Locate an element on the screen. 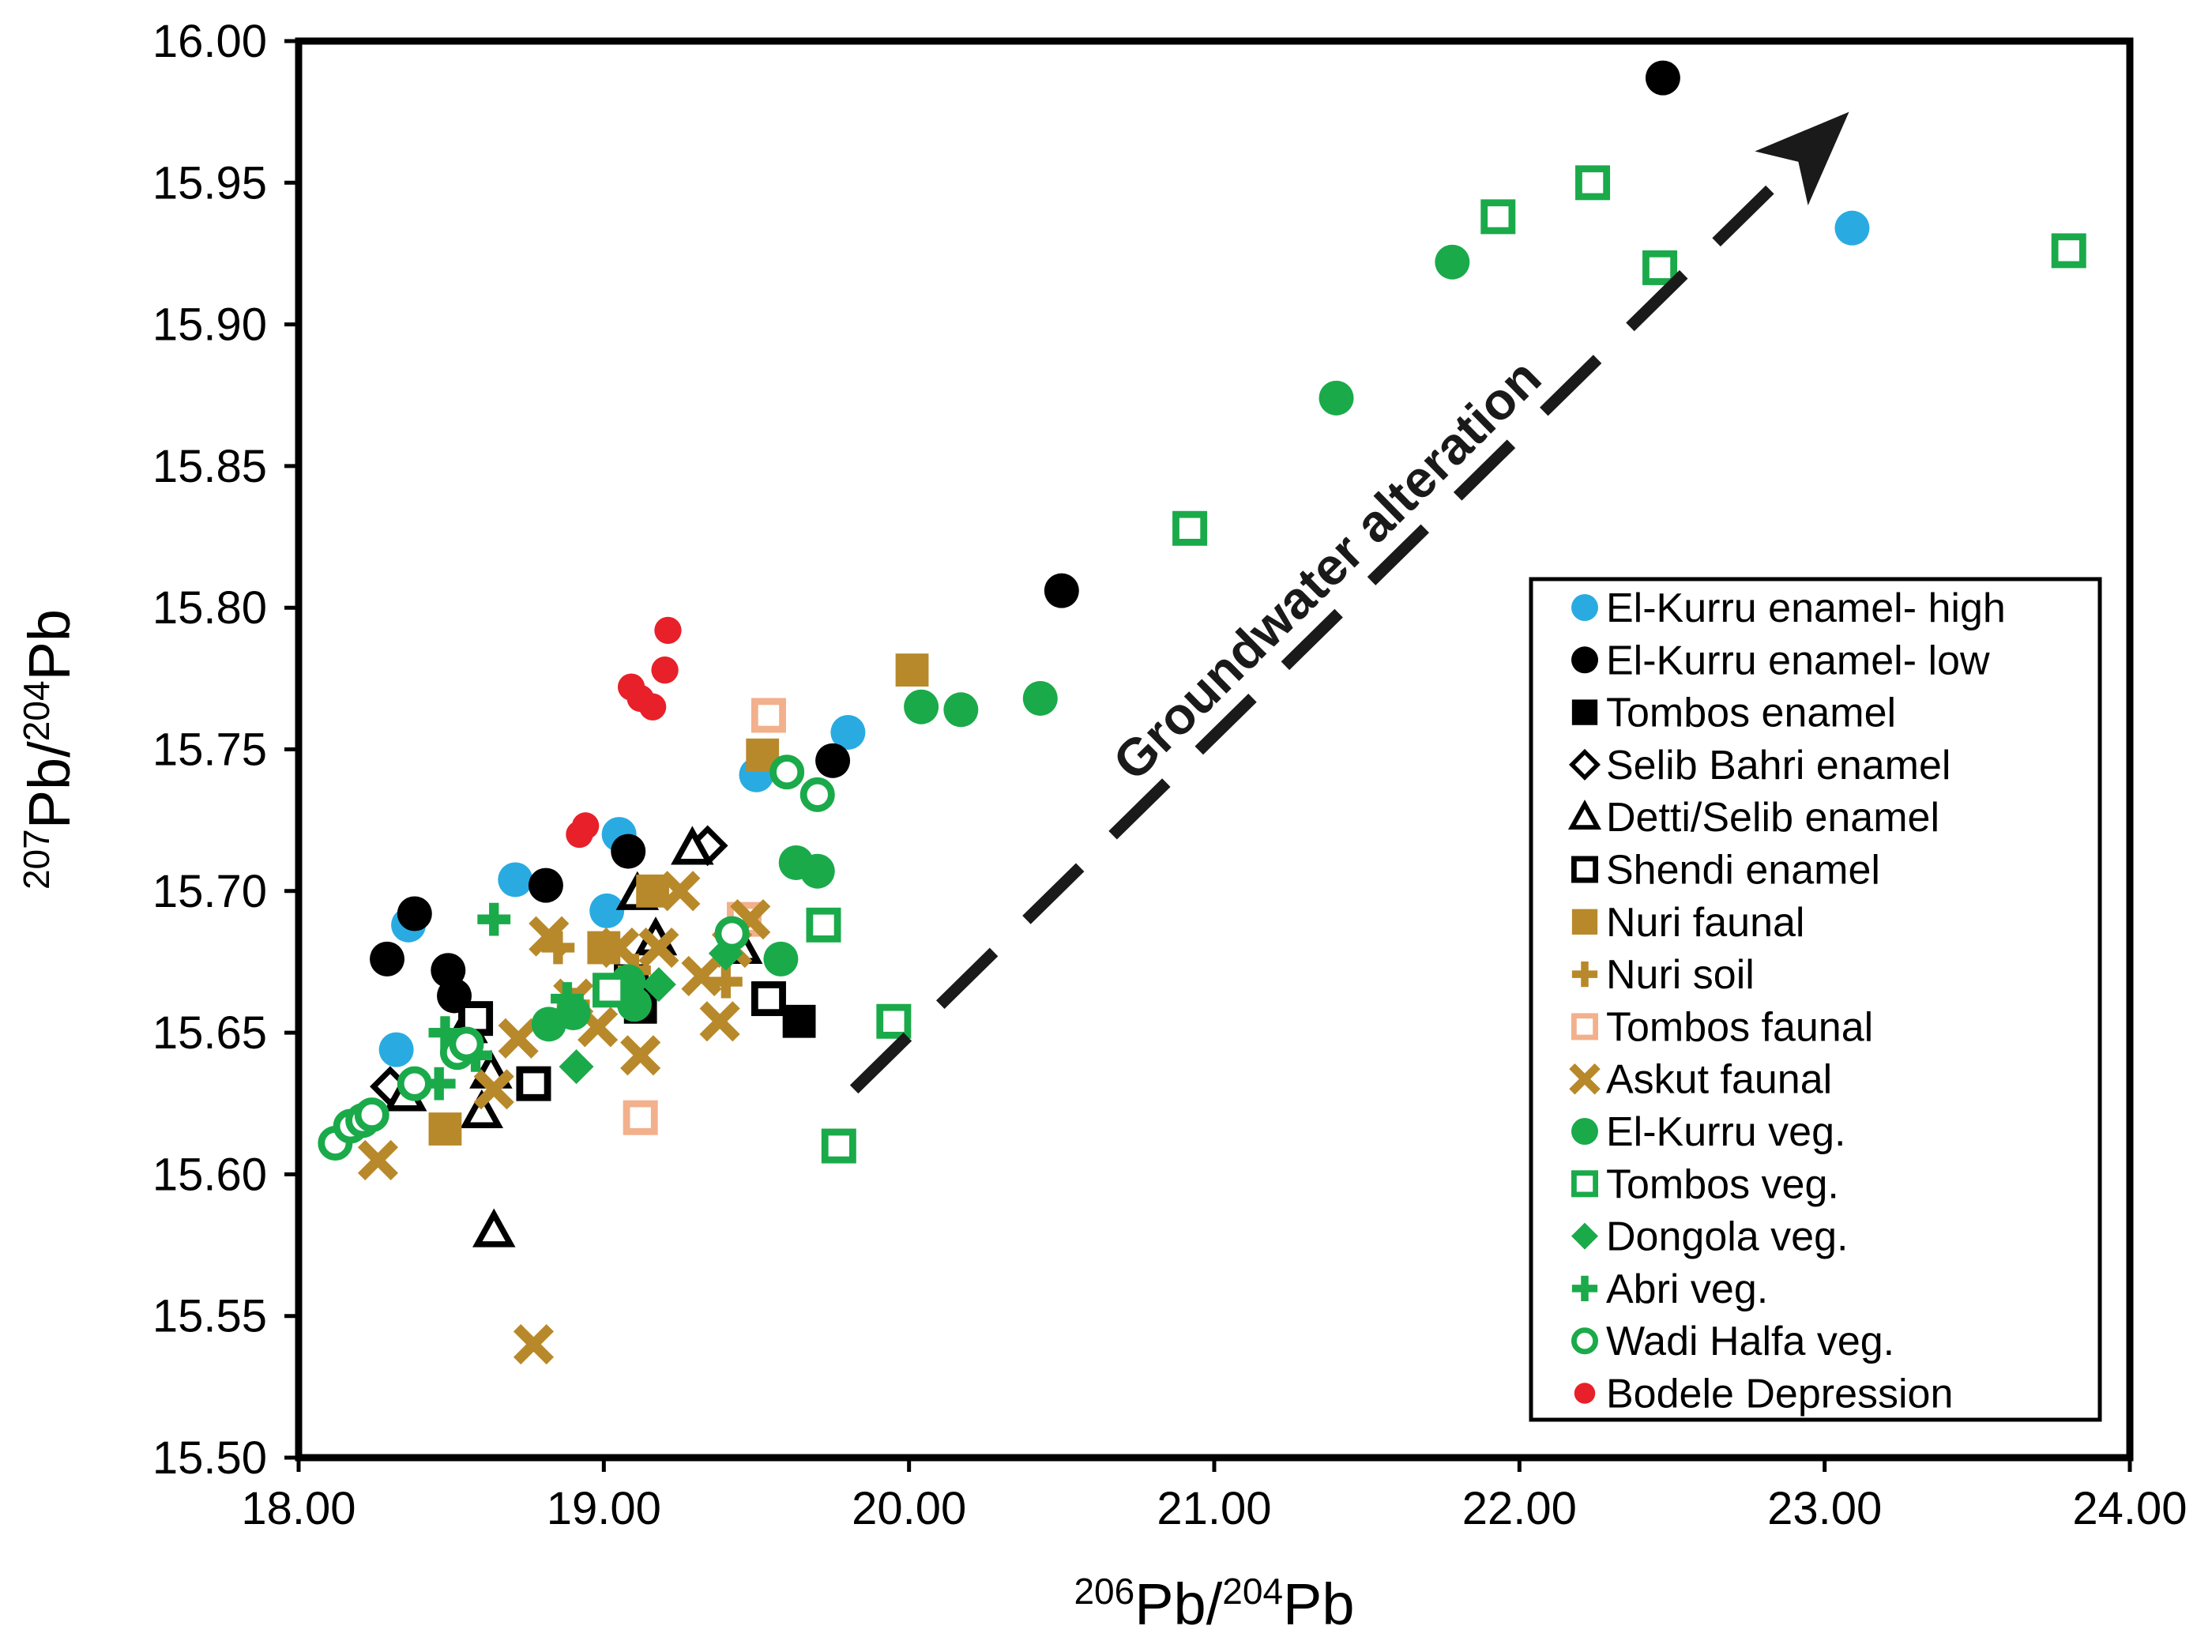 The height and width of the screenshot is (1652, 2212). legend-item: Bodele Depression is located at coordinates (1763, 1394).